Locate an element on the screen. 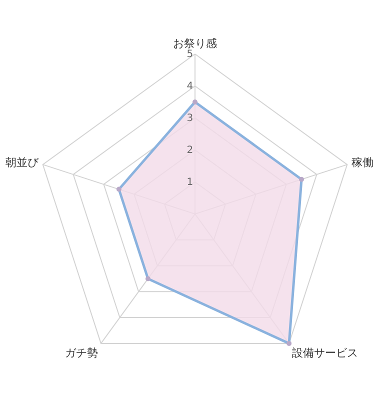 This screenshot has height=400, width=378. spoke-label: お祭り感 is located at coordinates (195, 43).